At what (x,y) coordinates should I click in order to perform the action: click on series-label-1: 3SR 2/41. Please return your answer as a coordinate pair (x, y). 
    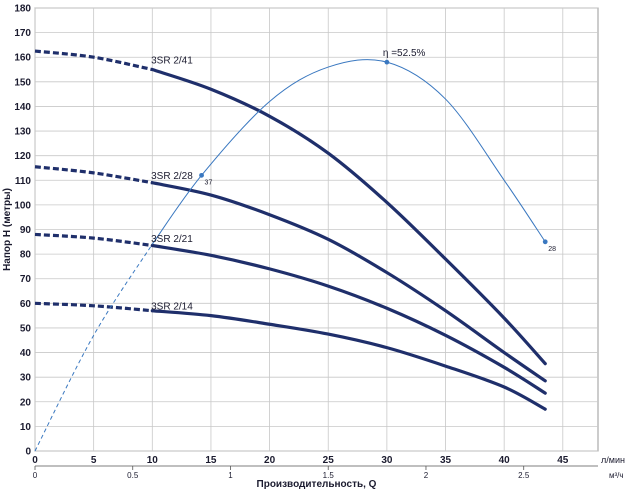
    Looking at the image, I should click on (172, 60).